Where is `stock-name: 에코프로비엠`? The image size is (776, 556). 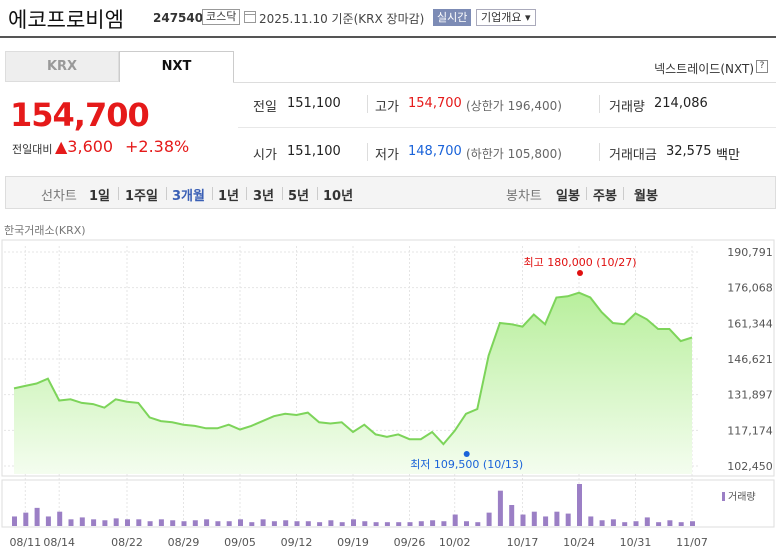
stock-name: 에코프로비엠 is located at coordinates (66, 20).